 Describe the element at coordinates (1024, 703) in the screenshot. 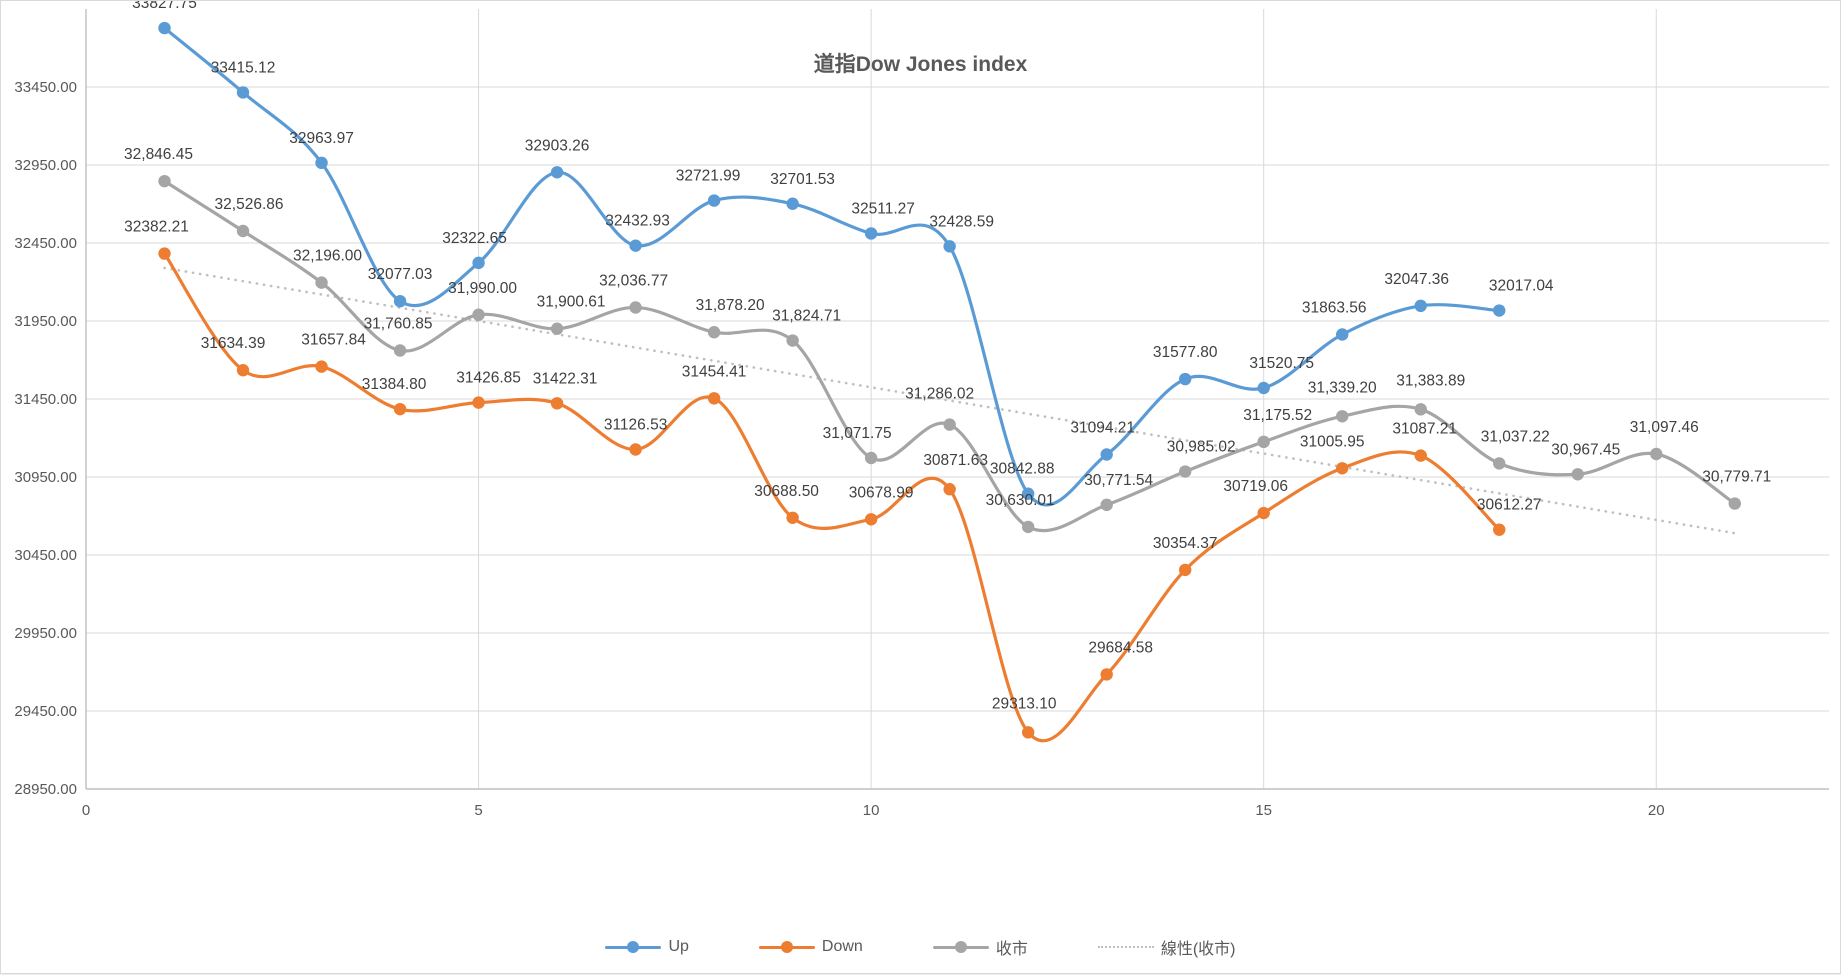

I see `data-label: 29313.10` at that location.